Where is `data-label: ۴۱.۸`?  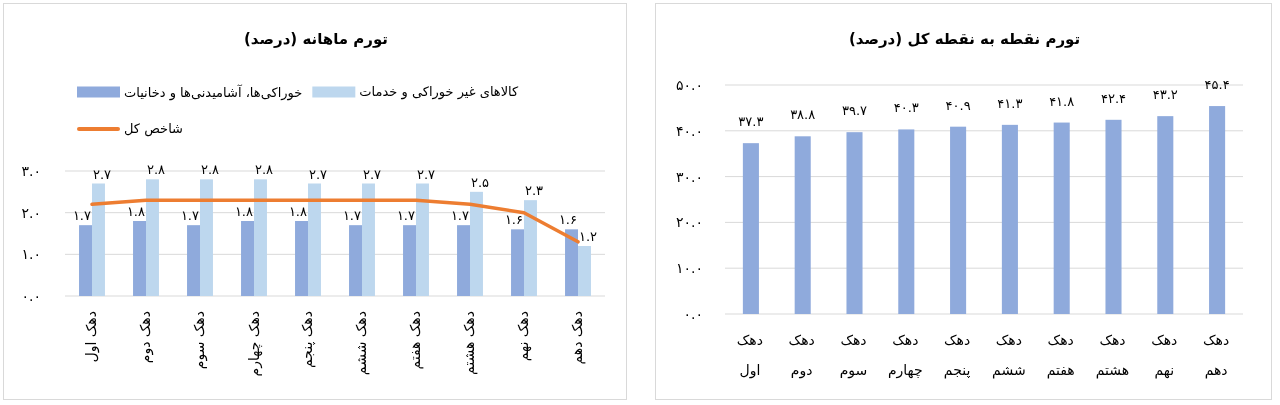 data-label: ۴۱.۸ is located at coordinates (1062, 101).